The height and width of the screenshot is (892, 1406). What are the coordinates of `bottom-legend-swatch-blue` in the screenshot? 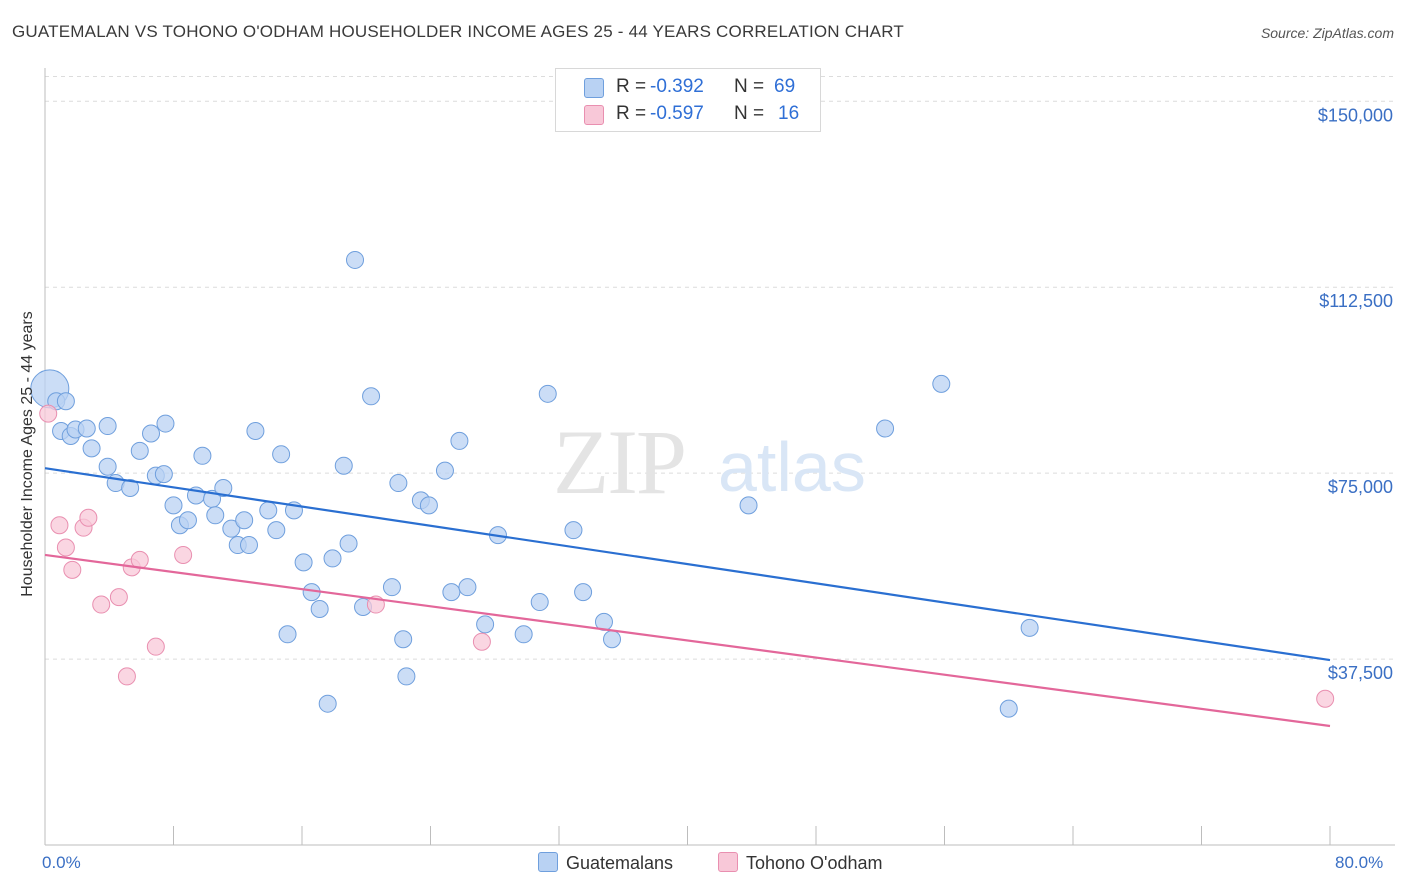 It's located at (548, 862).